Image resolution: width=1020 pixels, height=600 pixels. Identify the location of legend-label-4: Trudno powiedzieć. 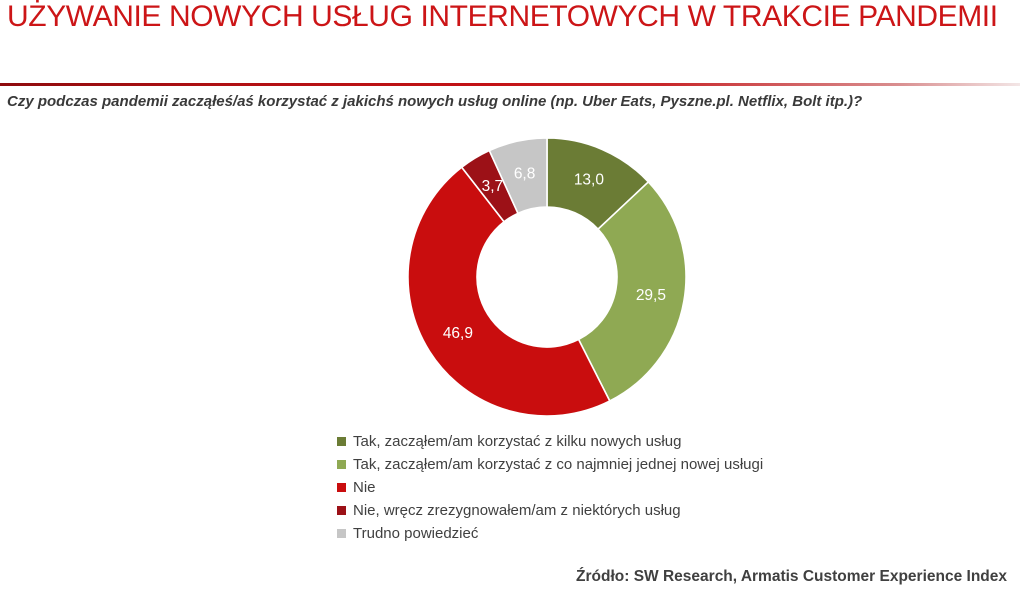
(416, 533).